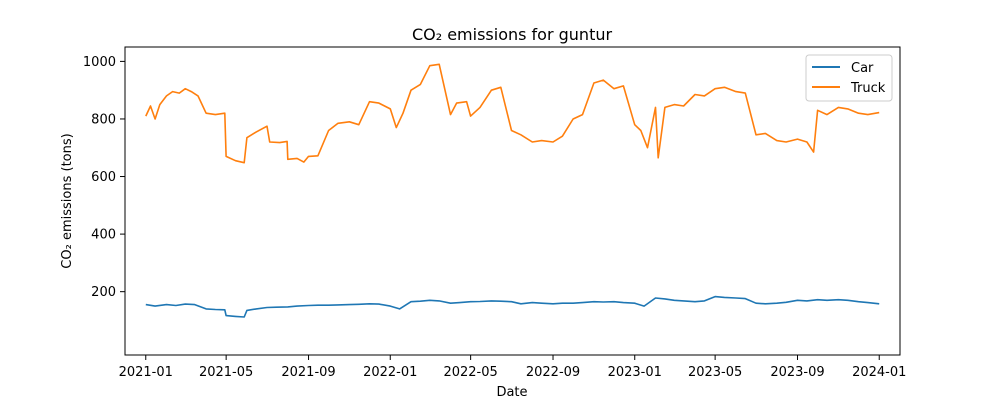  I want to click on x-axis-label: Date, so click(511, 392).